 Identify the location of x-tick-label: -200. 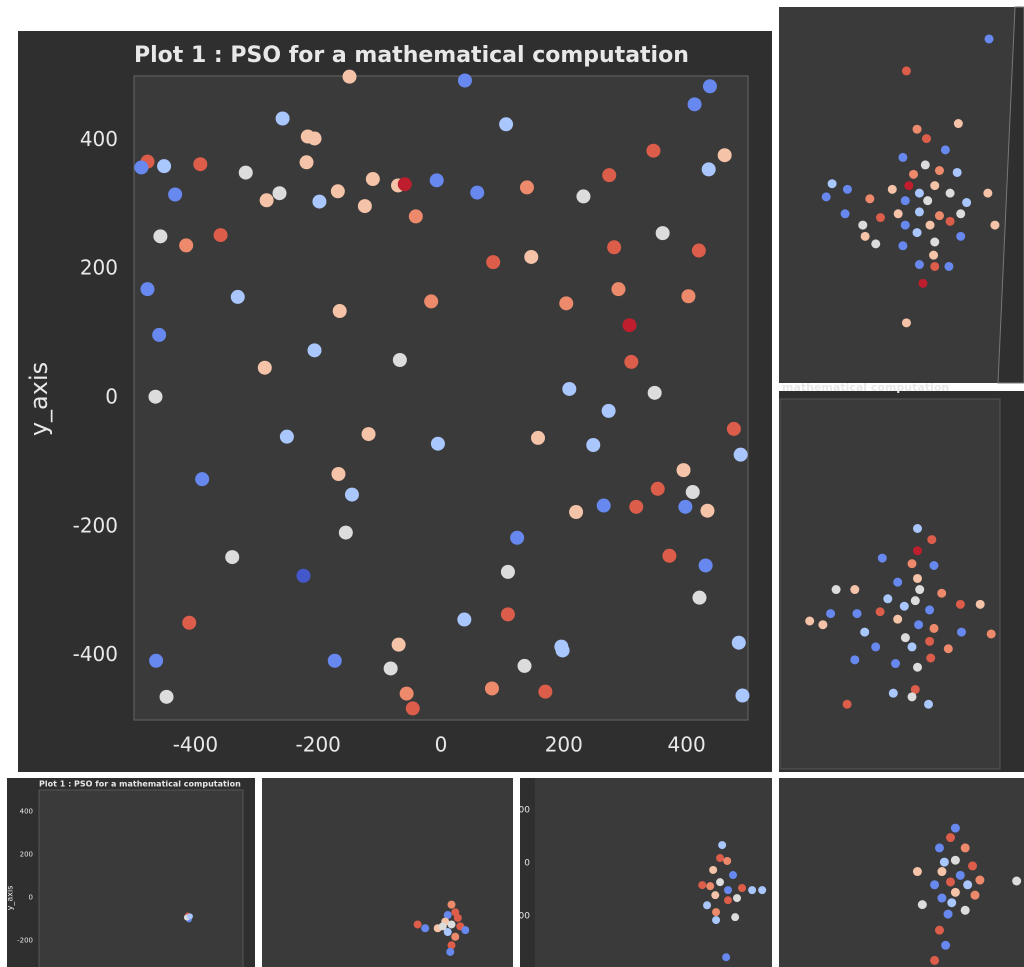
(318, 745).